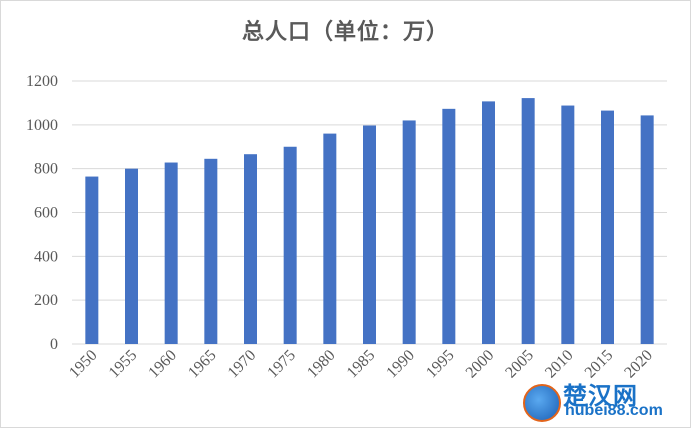 The width and height of the screenshot is (691, 428). I want to click on x-tick-label: 1955, so click(123, 364).